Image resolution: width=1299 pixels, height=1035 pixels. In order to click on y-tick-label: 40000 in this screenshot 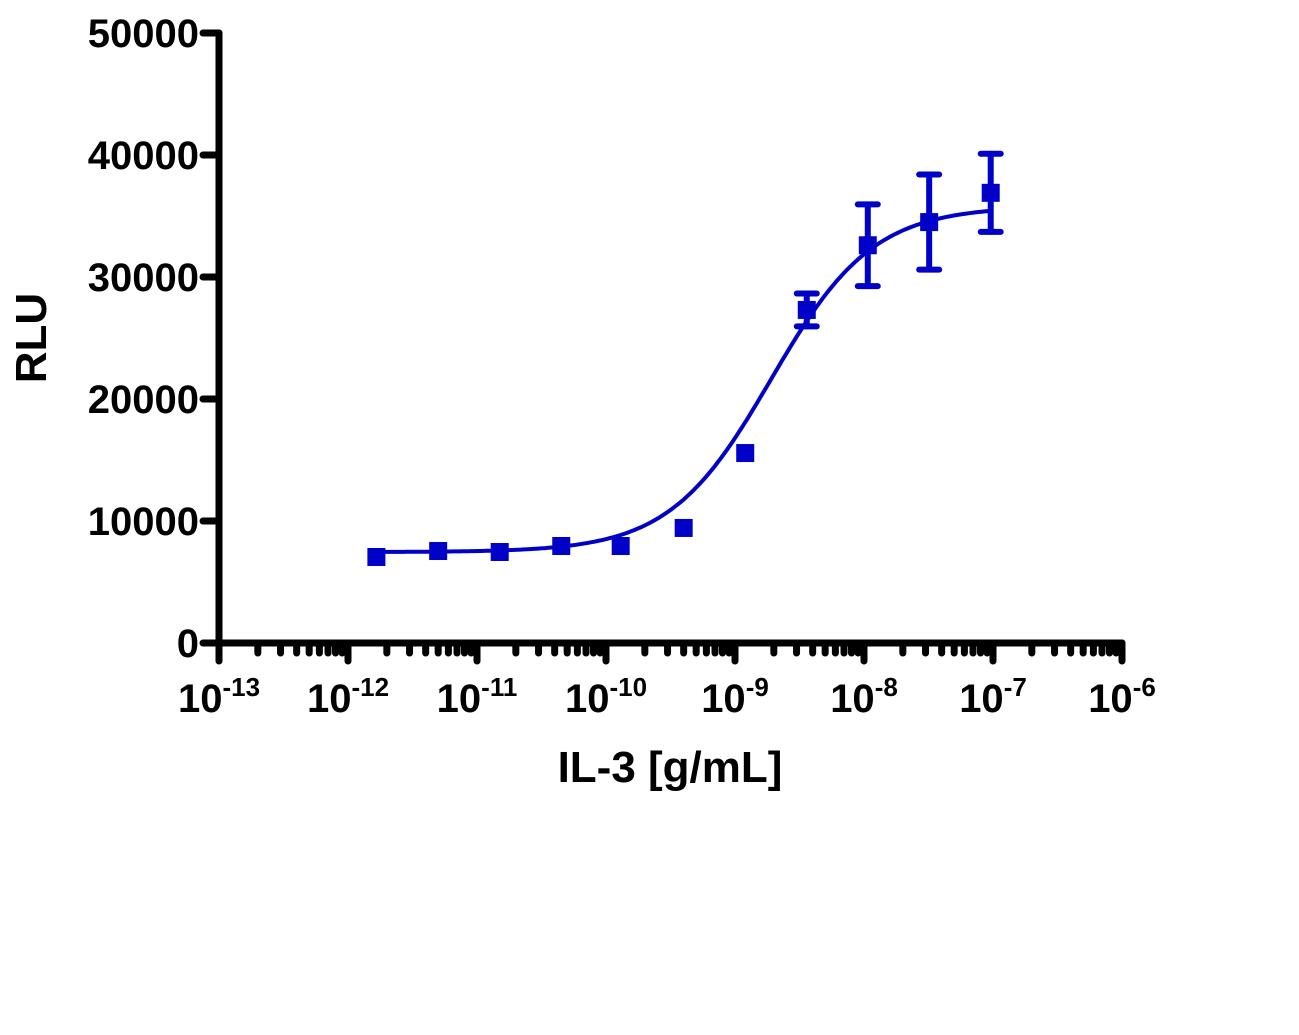, I will do `click(143, 156)`.